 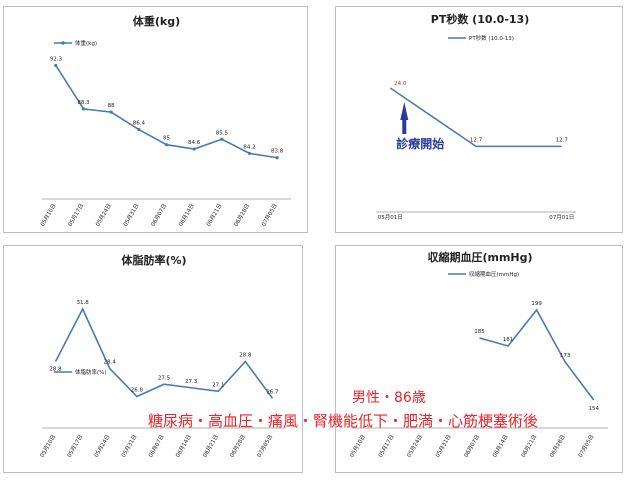 What do you see at coordinates (479, 257) in the screenshot?
I see `chart-title: 収縮期血圧(mmHg)` at bounding box center [479, 257].